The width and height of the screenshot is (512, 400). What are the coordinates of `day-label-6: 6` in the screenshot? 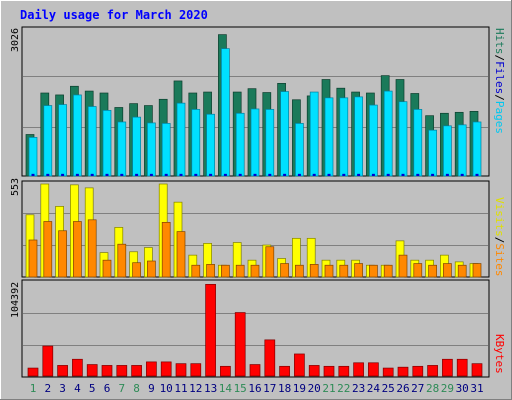 It's located at (107, 388).